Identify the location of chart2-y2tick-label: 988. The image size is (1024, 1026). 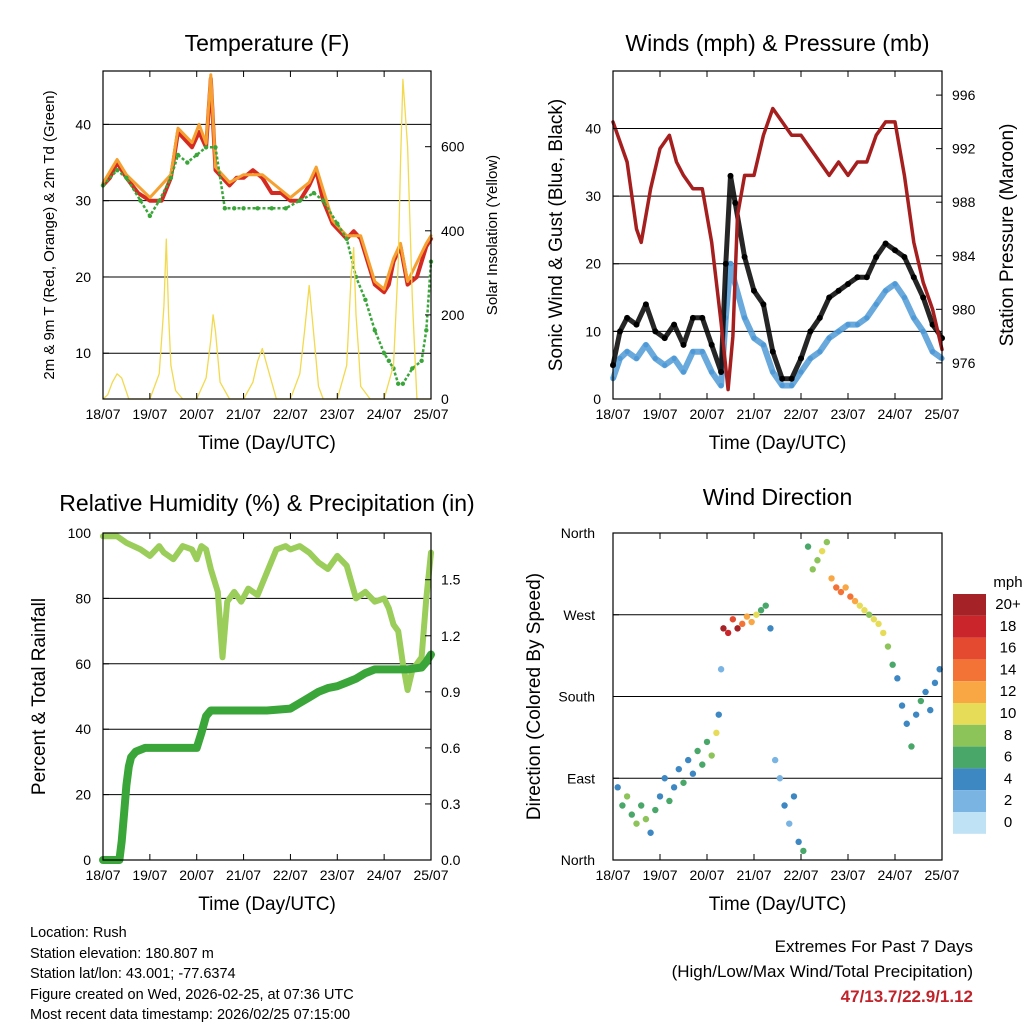
(964, 202).